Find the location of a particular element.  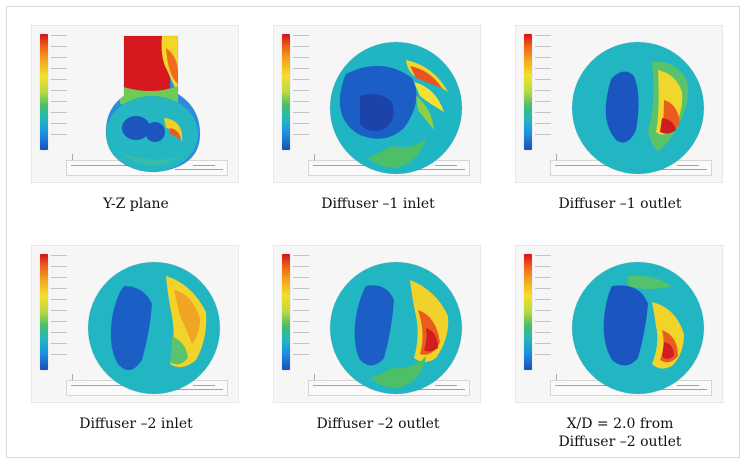

caption-xd-2-from-diffuser-2-outlet: X/D = 2.0 from Diffuser –2 outlet is located at coordinates (620, 433).